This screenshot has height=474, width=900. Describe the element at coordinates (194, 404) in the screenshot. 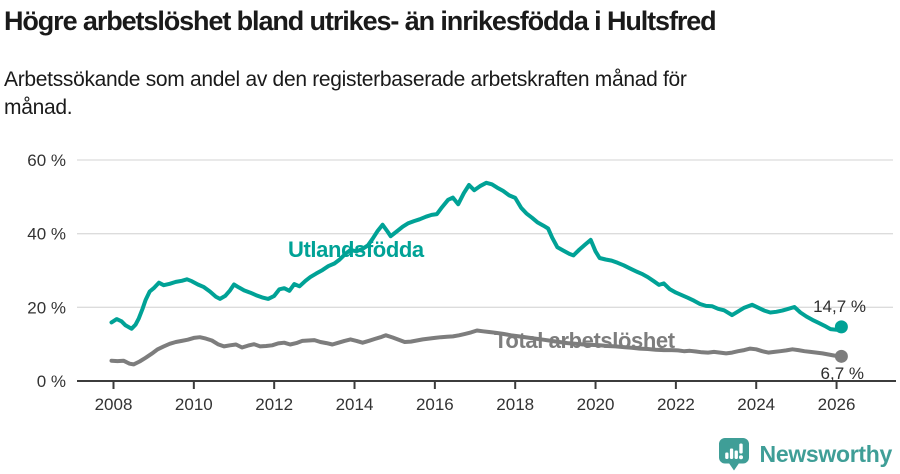

I see `x-tick-label: 2010` at that location.